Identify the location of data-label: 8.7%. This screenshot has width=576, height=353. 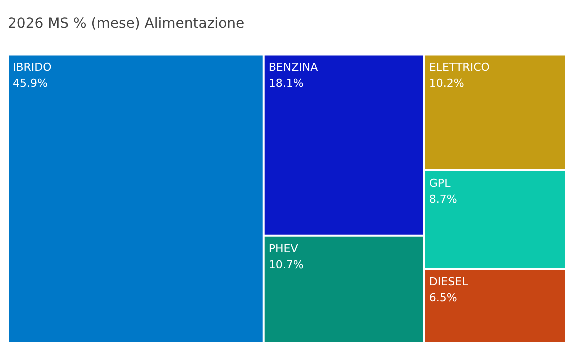
(443, 199).